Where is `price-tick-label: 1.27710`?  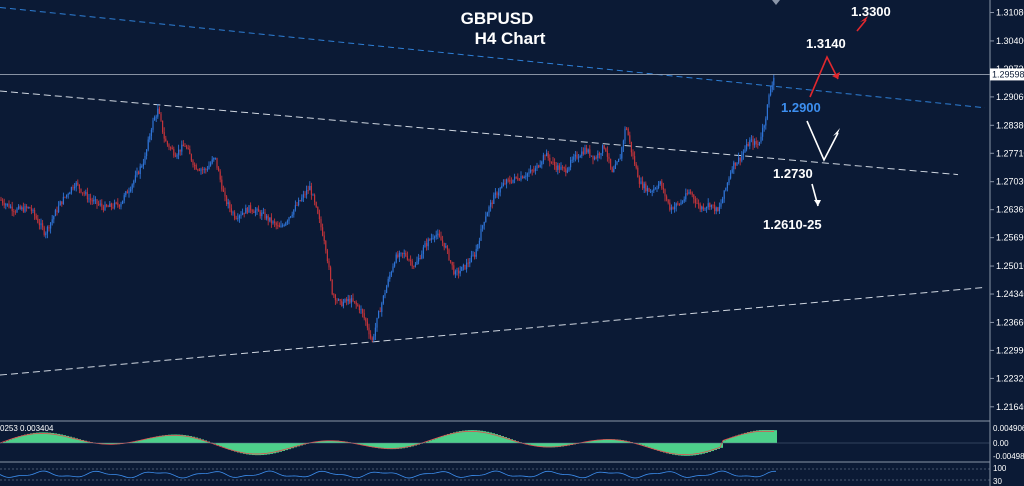
price-tick-label: 1.27710 is located at coordinates (1010, 153).